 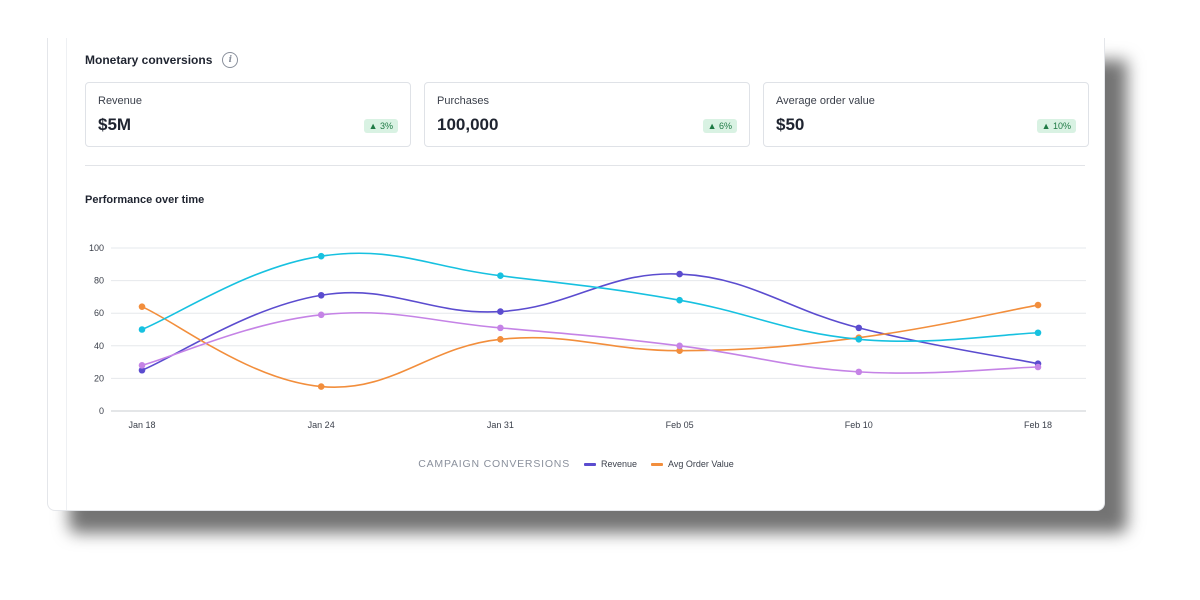 What do you see at coordinates (66, 274) in the screenshot?
I see `card-left-border` at bounding box center [66, 274].